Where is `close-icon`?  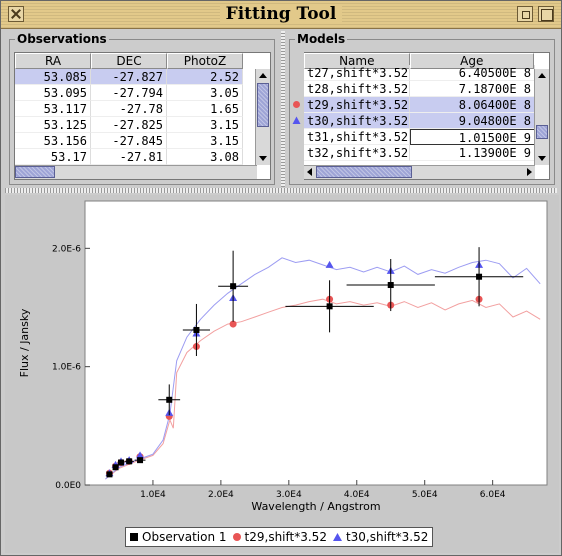
close-icon is located at coordinates (16, 14).